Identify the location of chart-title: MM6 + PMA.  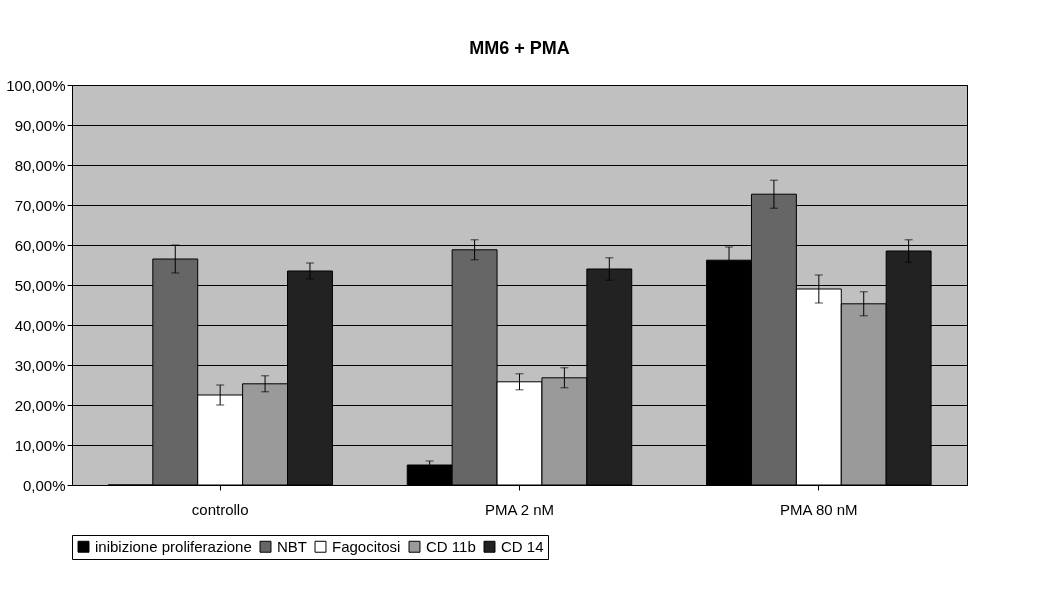
(519, 48).